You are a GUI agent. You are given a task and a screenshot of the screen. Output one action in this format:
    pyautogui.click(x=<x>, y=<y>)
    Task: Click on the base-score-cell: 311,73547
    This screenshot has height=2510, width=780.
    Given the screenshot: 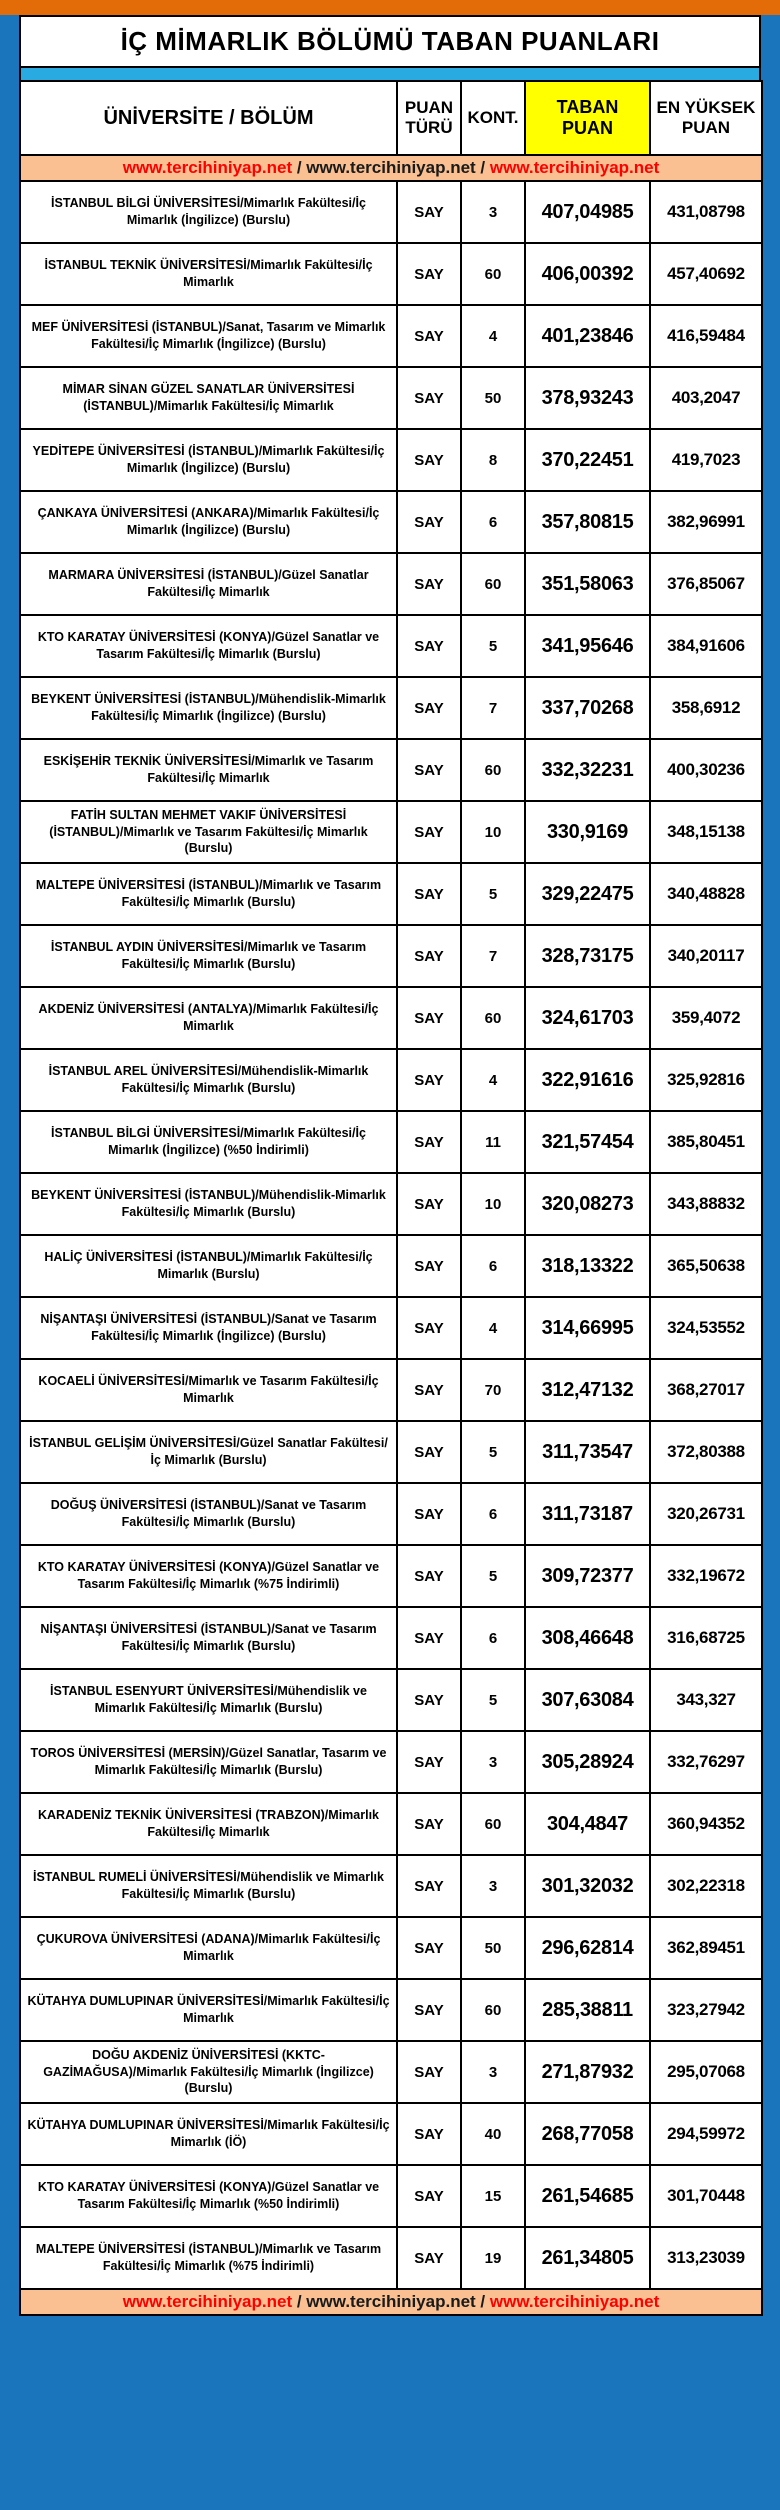 What is the action you would take?
    pyautogui.click(x=587, y=1452)
    